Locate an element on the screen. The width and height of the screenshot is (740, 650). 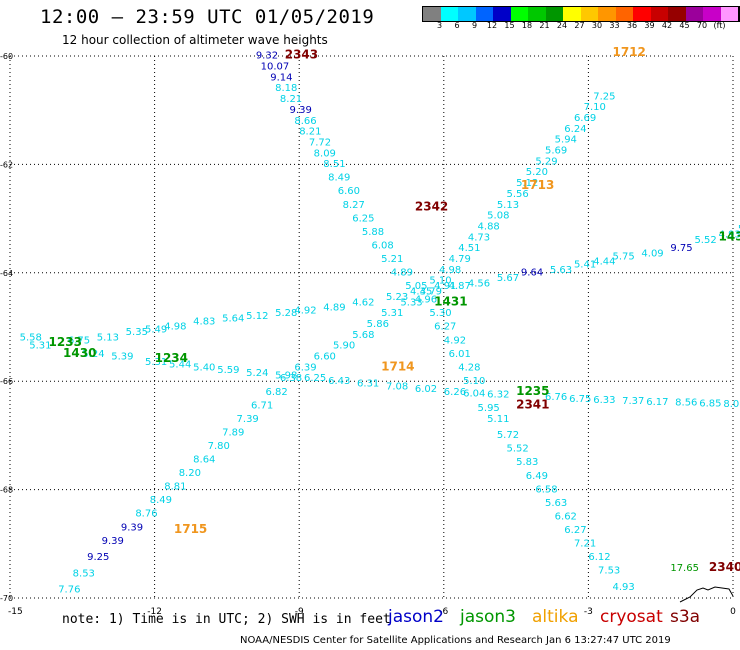
wave-height-label: 8.51 is located at coordinates (334, 164).